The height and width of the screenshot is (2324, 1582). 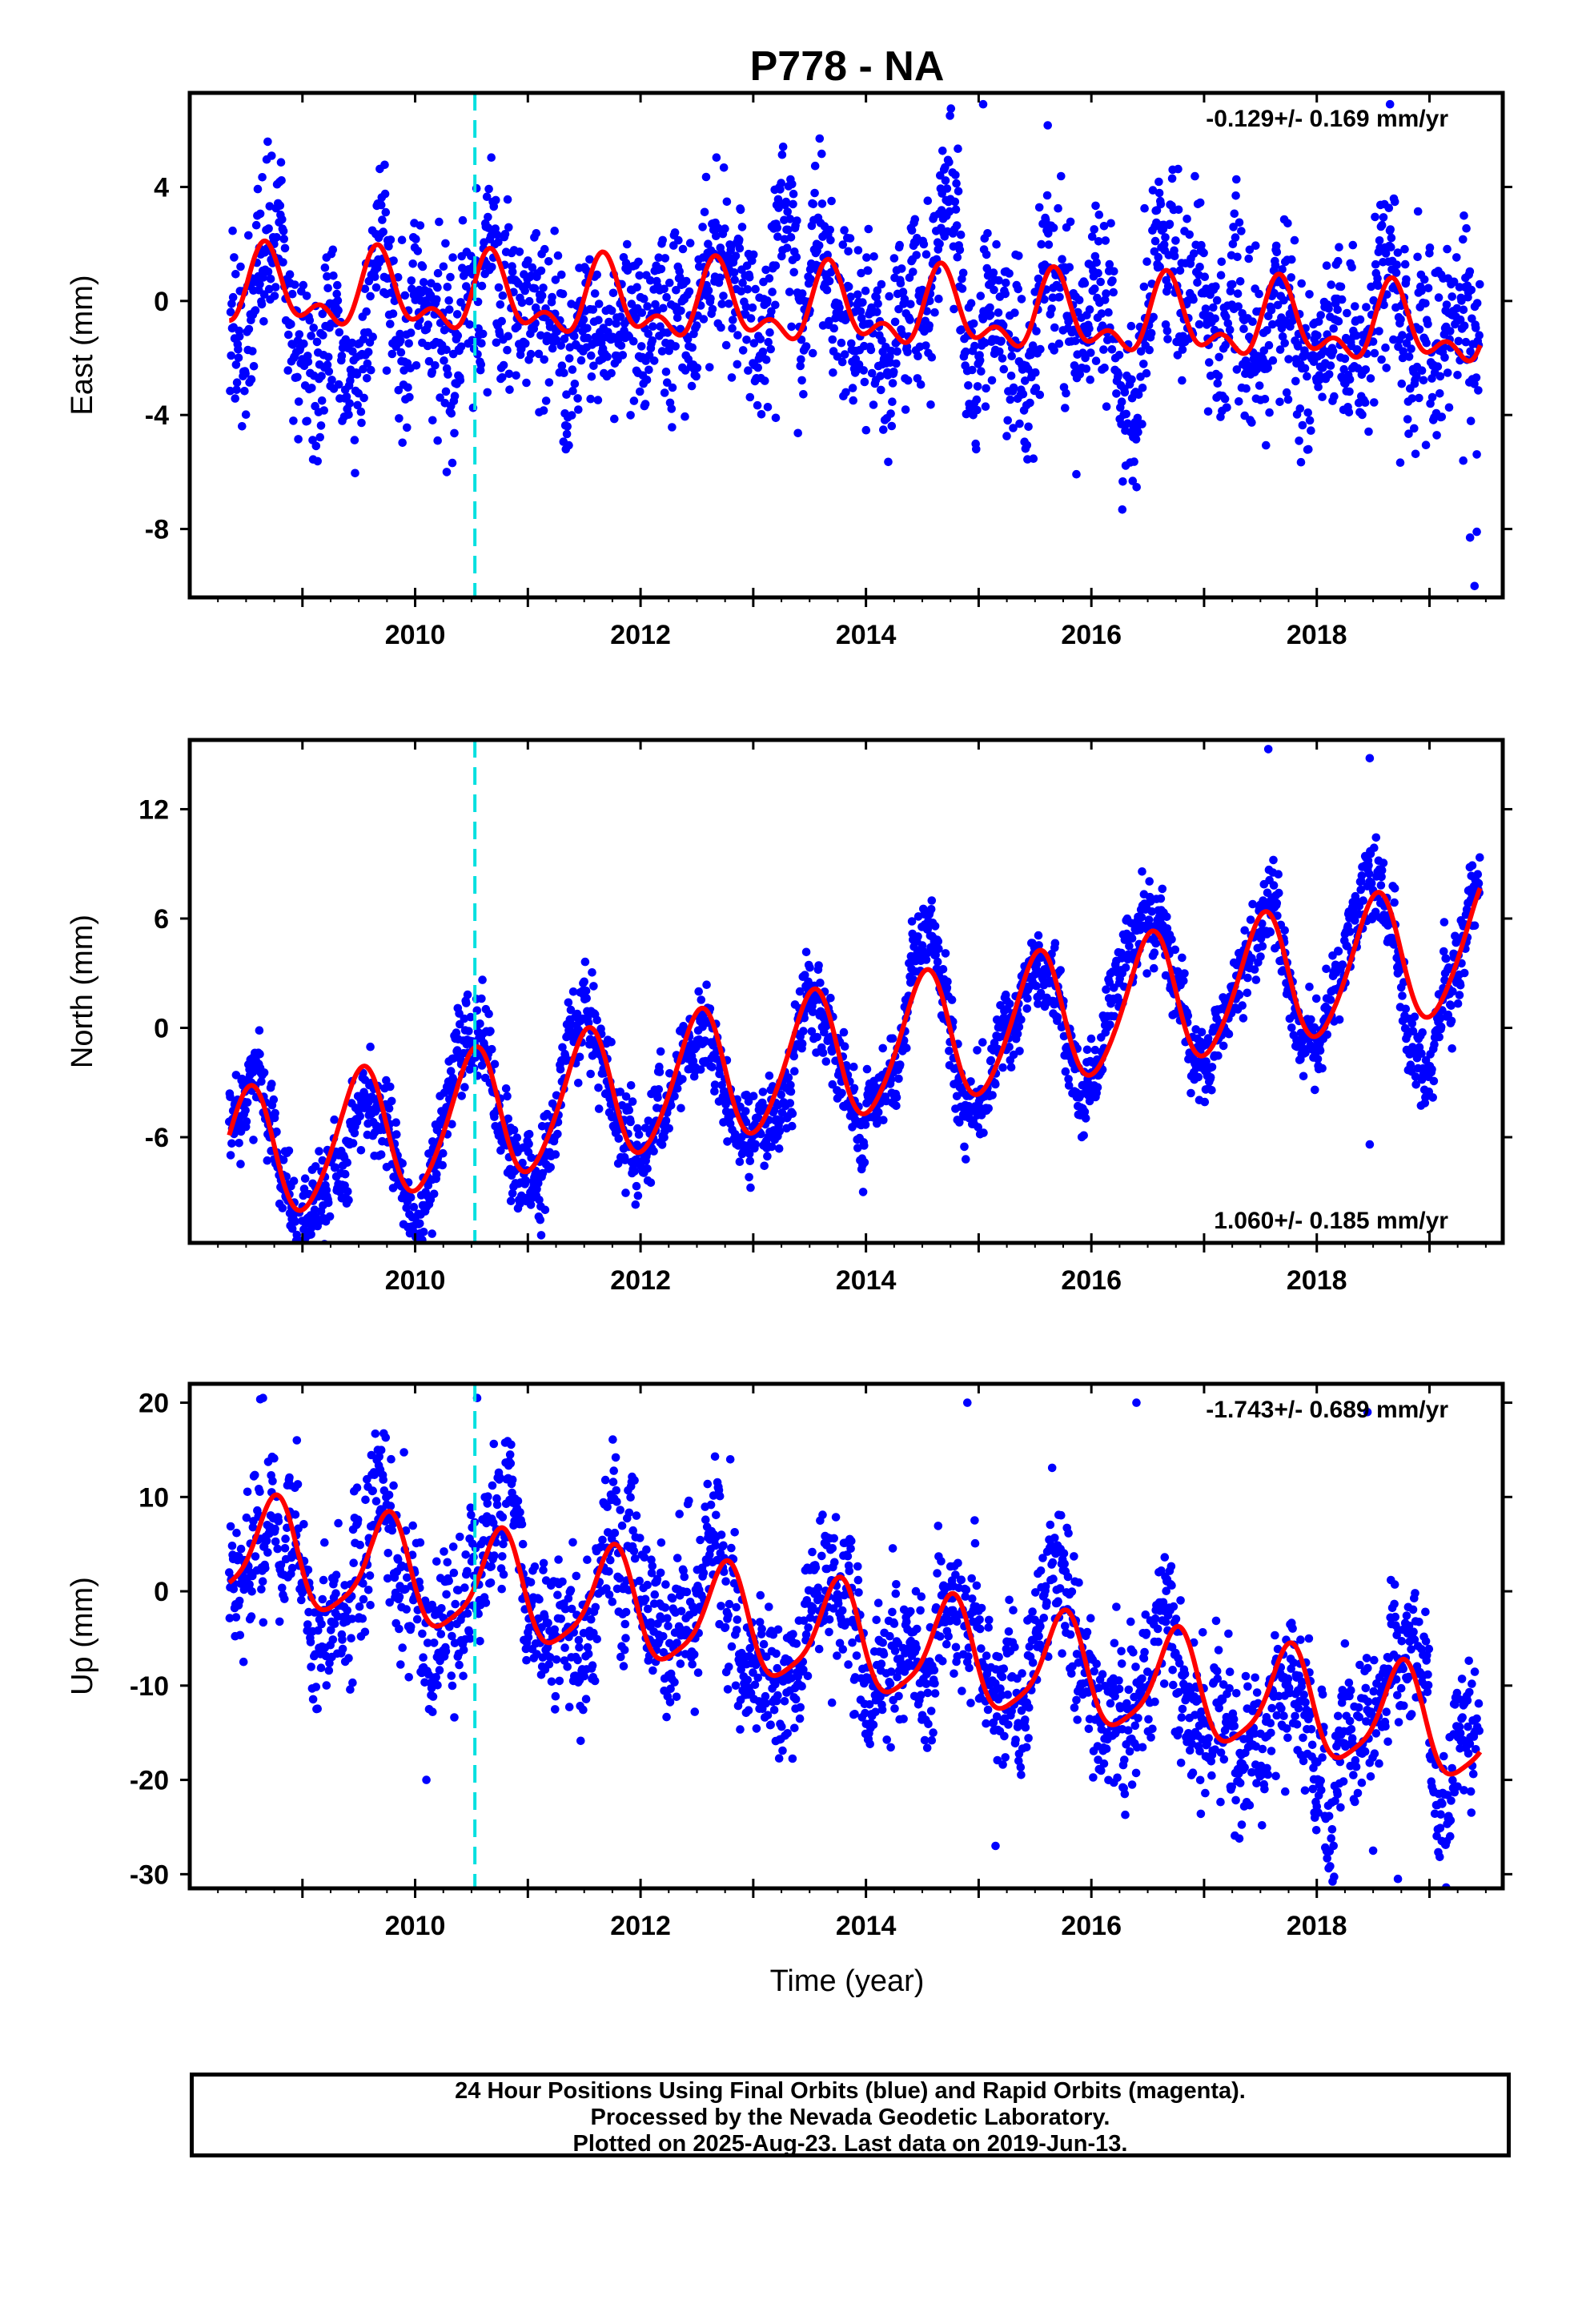 What do you see at coordinates (416, 1281) in the screenshot?
I see `x-tick-label: 2010` at bounding box center [416, 1281].